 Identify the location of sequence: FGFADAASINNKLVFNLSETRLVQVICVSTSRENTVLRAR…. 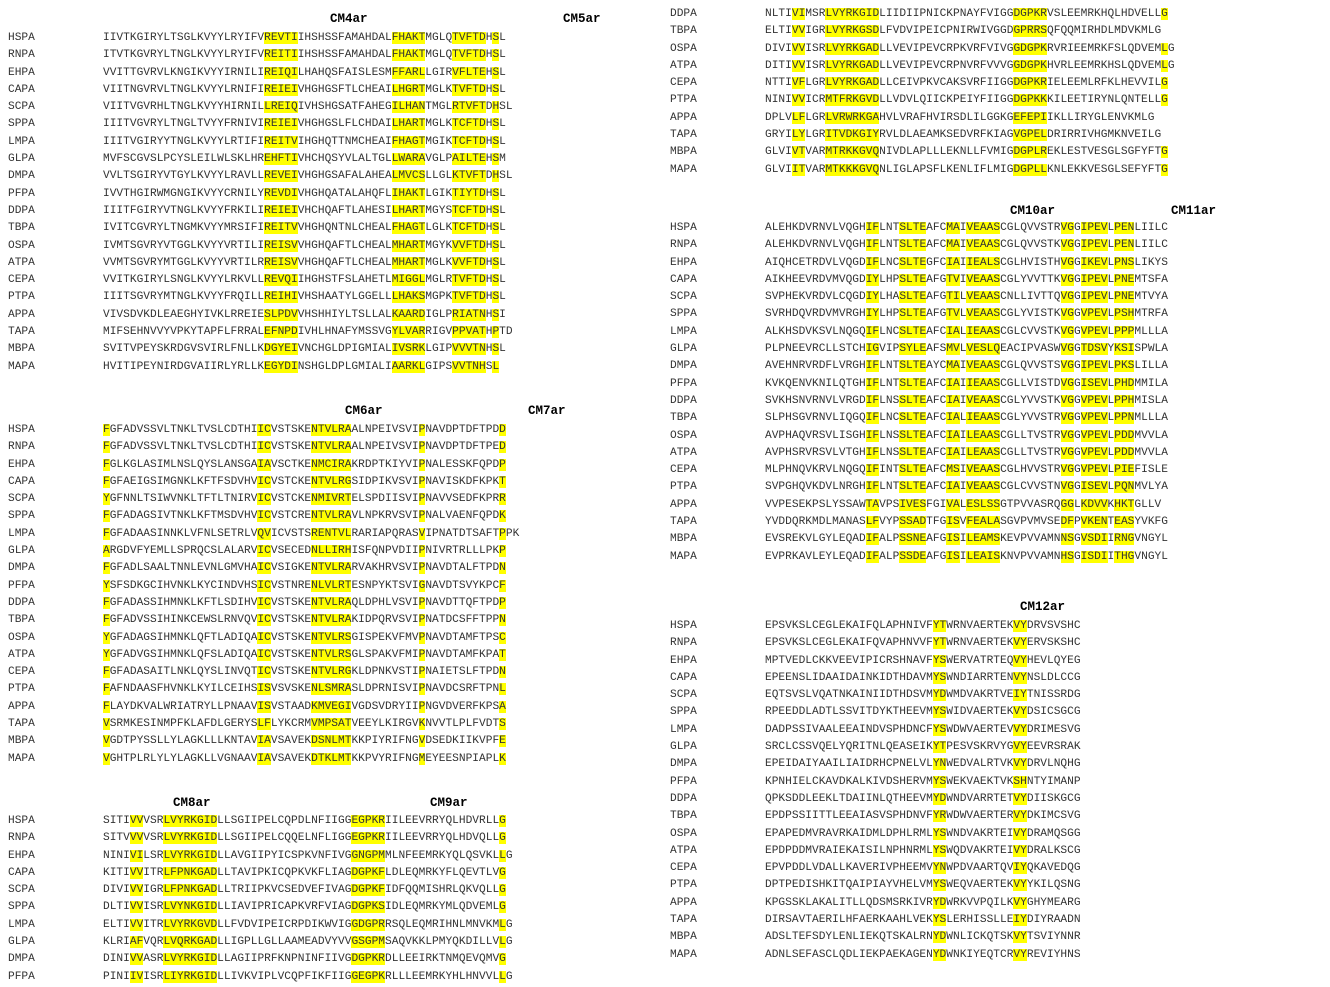
(311, 533).